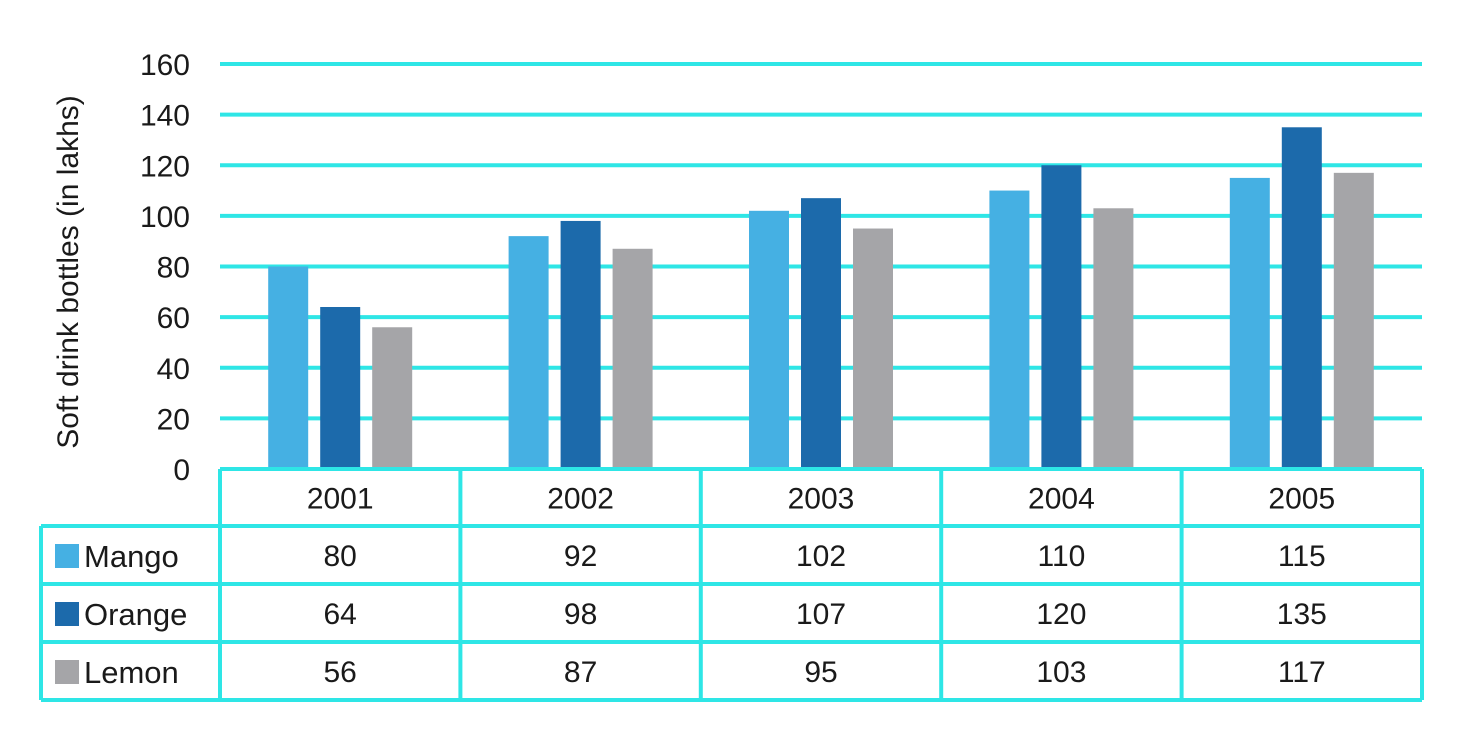 The height and width of the screenshot is (749, 1465). What do you see at coordinates (165, 166) in the screenshot?
I see `y-tick-label: 120` at bounding box center [165, 166].